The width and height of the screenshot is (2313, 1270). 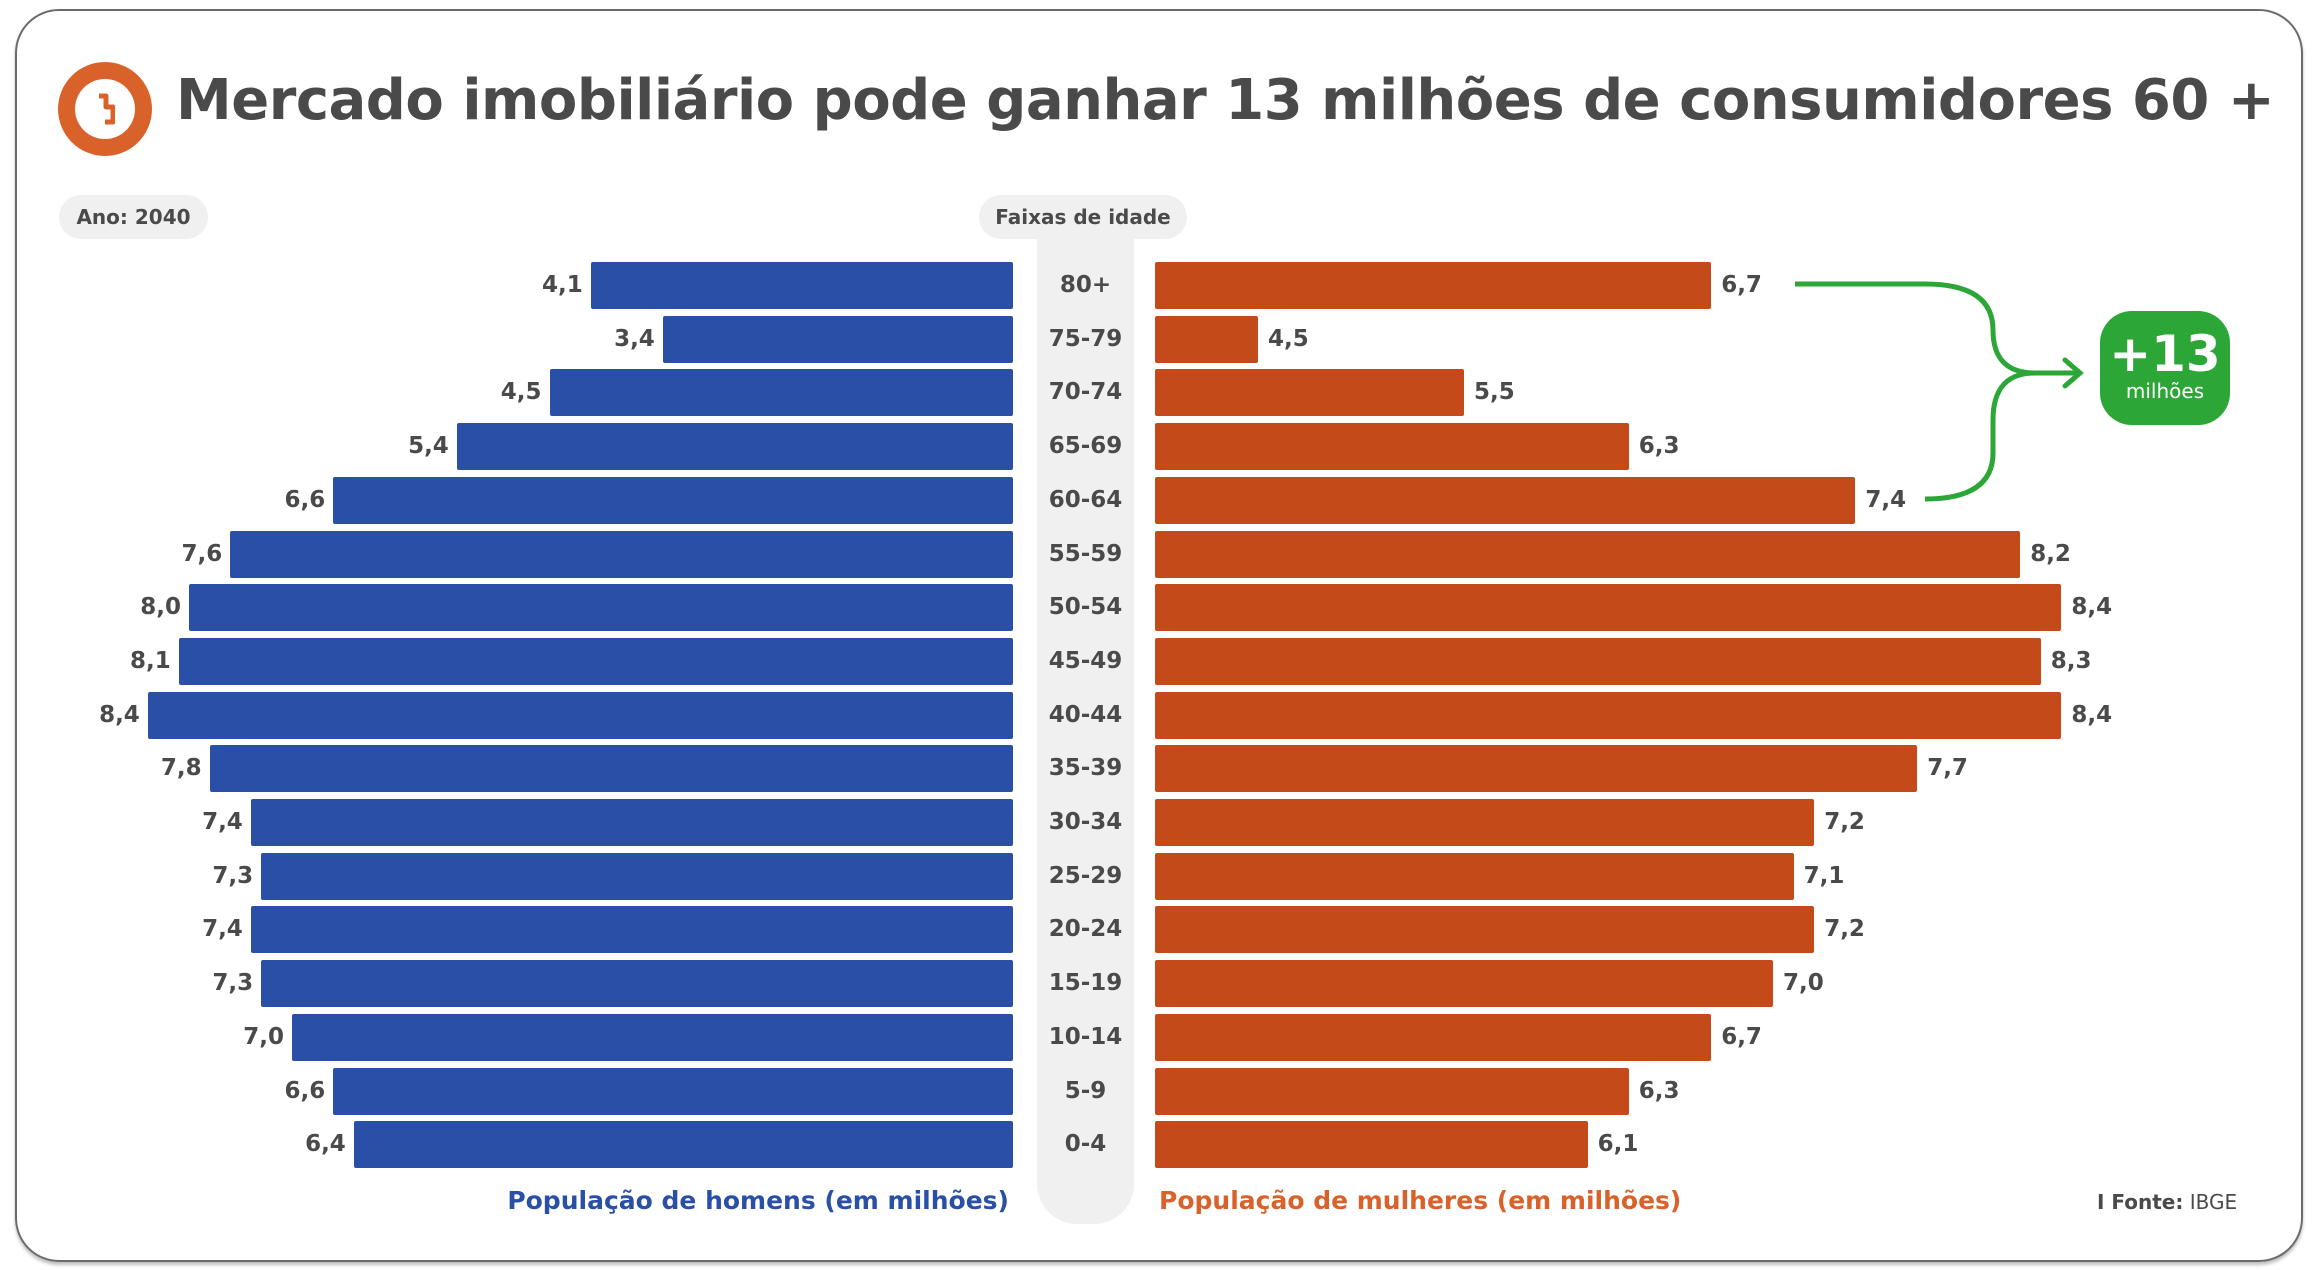 What do you see at coordinates (1085, 660) in the screenshot?
I see `age-label: 45-49` at bounding box center [1085, 660].